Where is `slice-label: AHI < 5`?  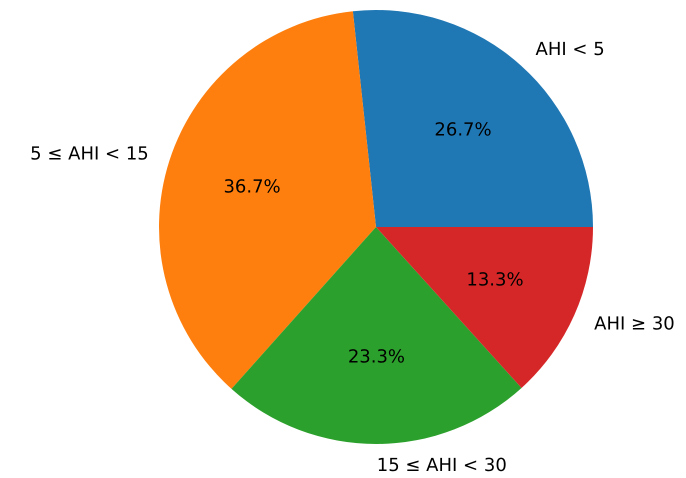 slice-label: AHI < 5 is located at coordinates (570, 49).